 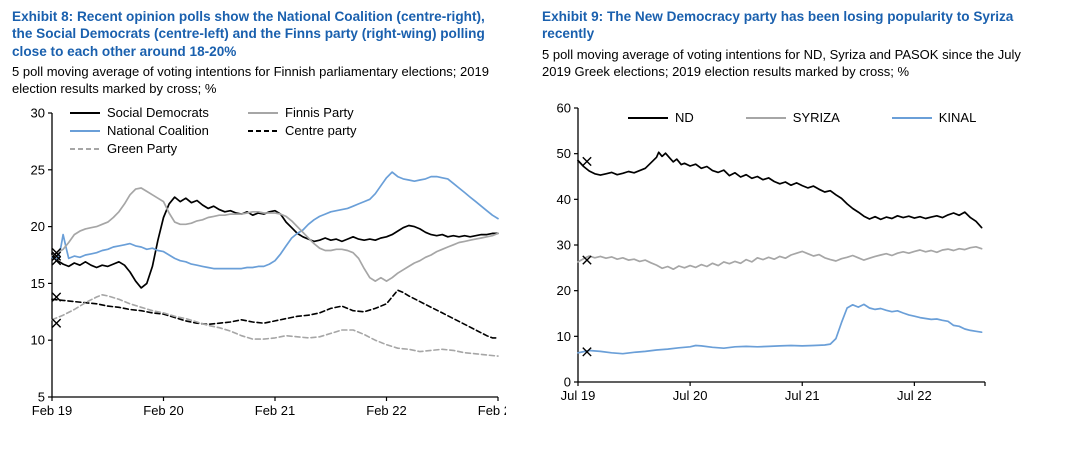 What do you see at coordinates (38, 170) in the screenshot?
I see `y-tick-label: 25` at bounding box center [38, 170].